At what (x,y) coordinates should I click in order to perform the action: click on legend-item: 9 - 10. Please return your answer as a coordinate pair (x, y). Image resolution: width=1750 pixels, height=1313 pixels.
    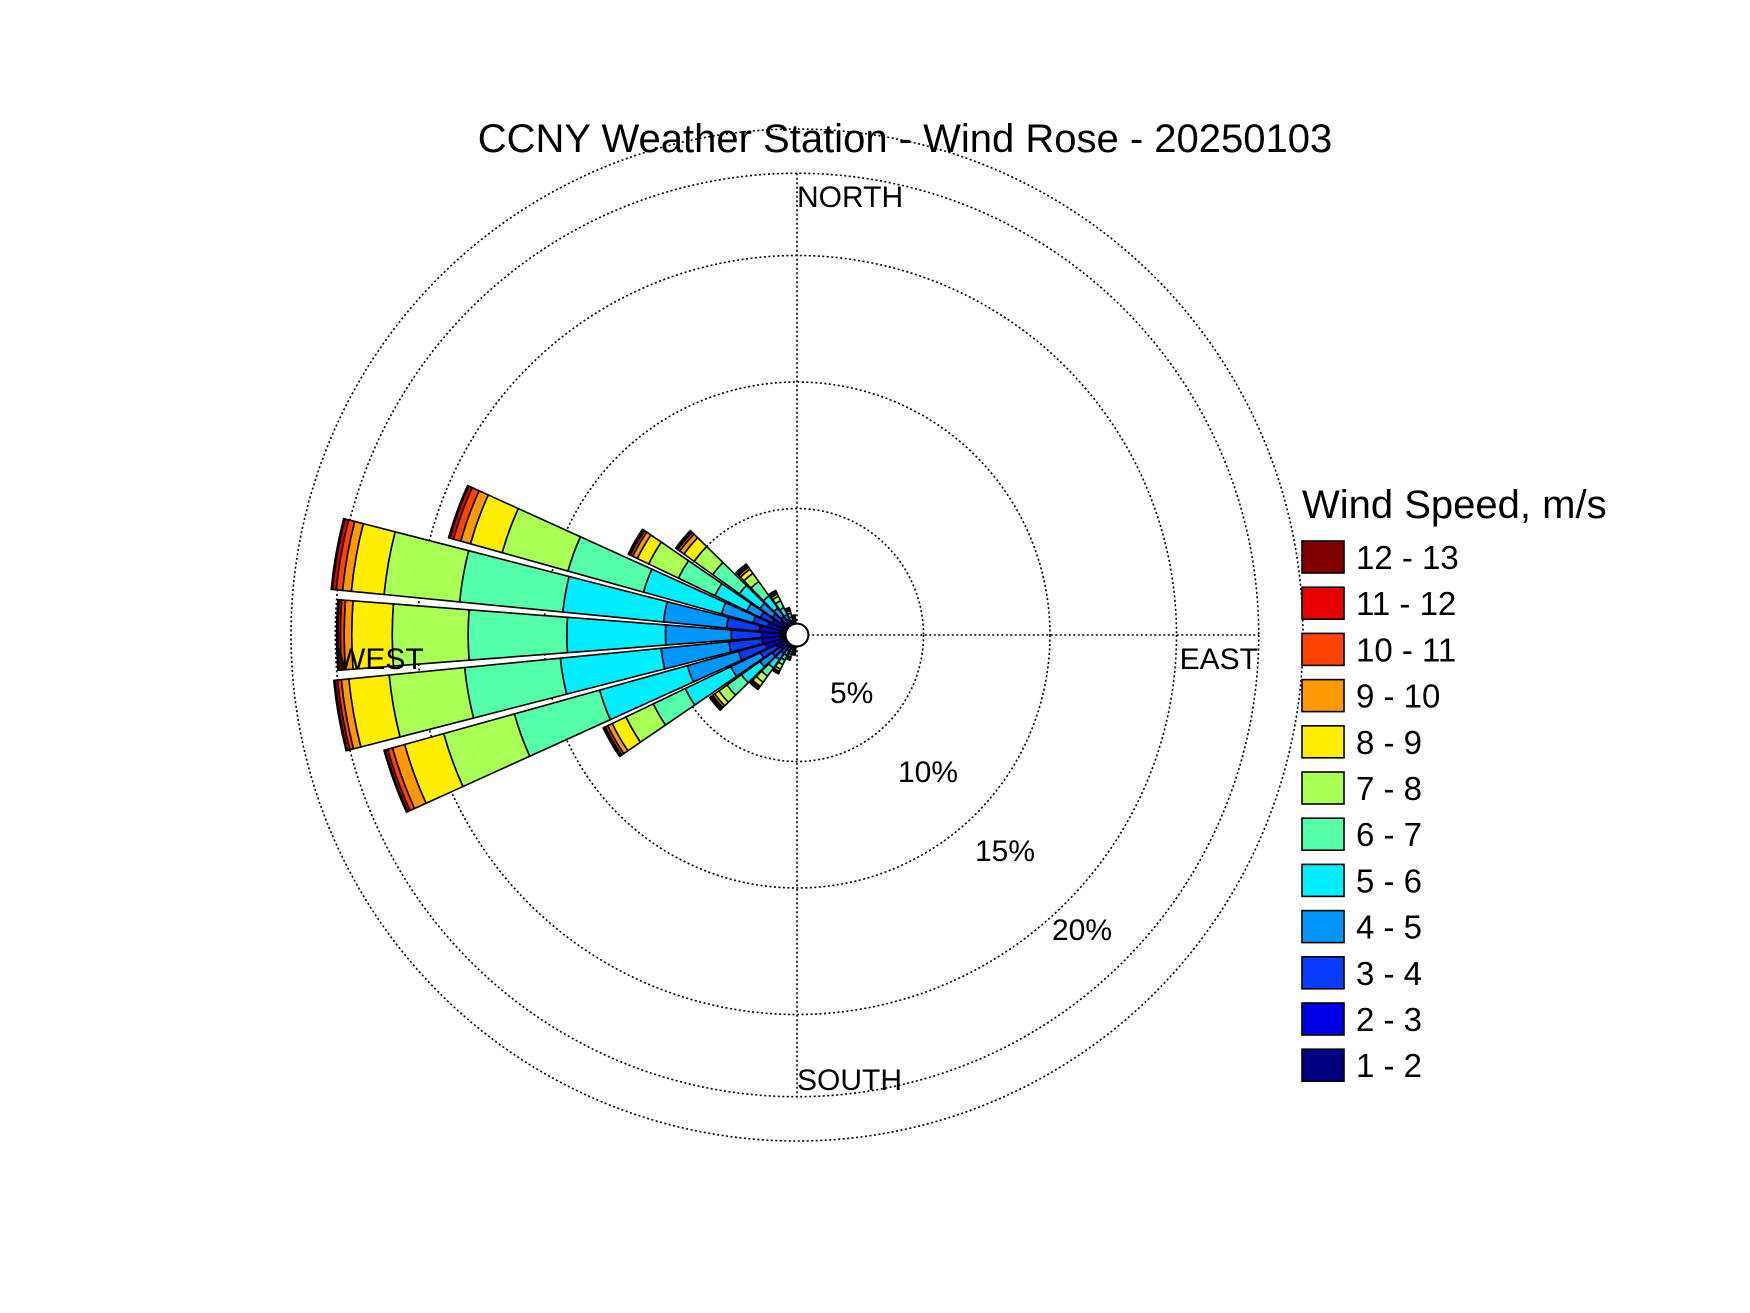
    Looking at the image, I should click on (1370, 696).